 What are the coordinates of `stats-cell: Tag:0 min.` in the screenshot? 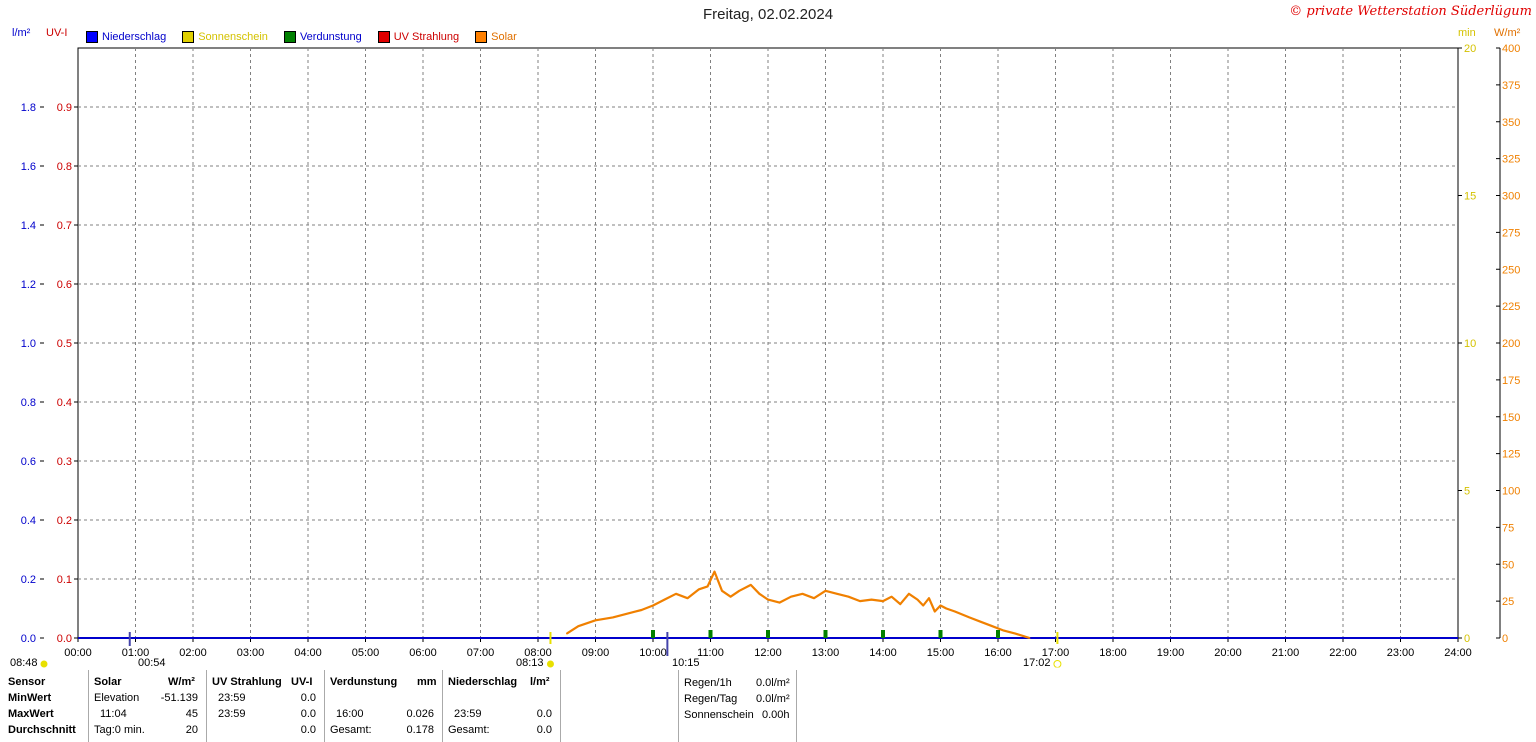 It's located at (119, 730).